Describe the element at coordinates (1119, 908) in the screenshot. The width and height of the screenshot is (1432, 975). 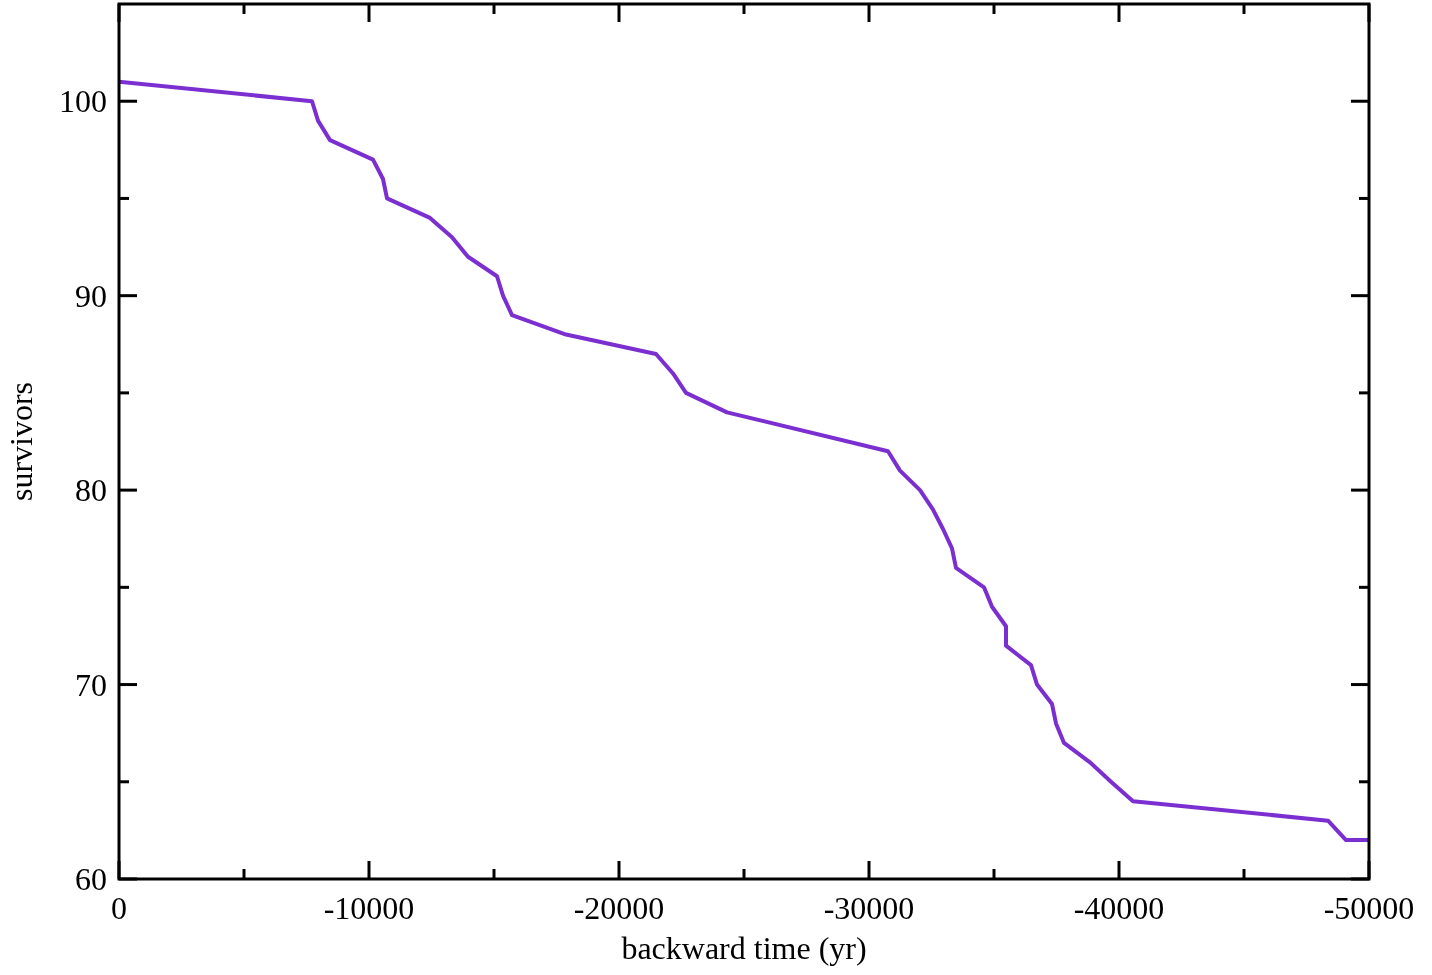
I see `x-tick-label: -40000` at that location.